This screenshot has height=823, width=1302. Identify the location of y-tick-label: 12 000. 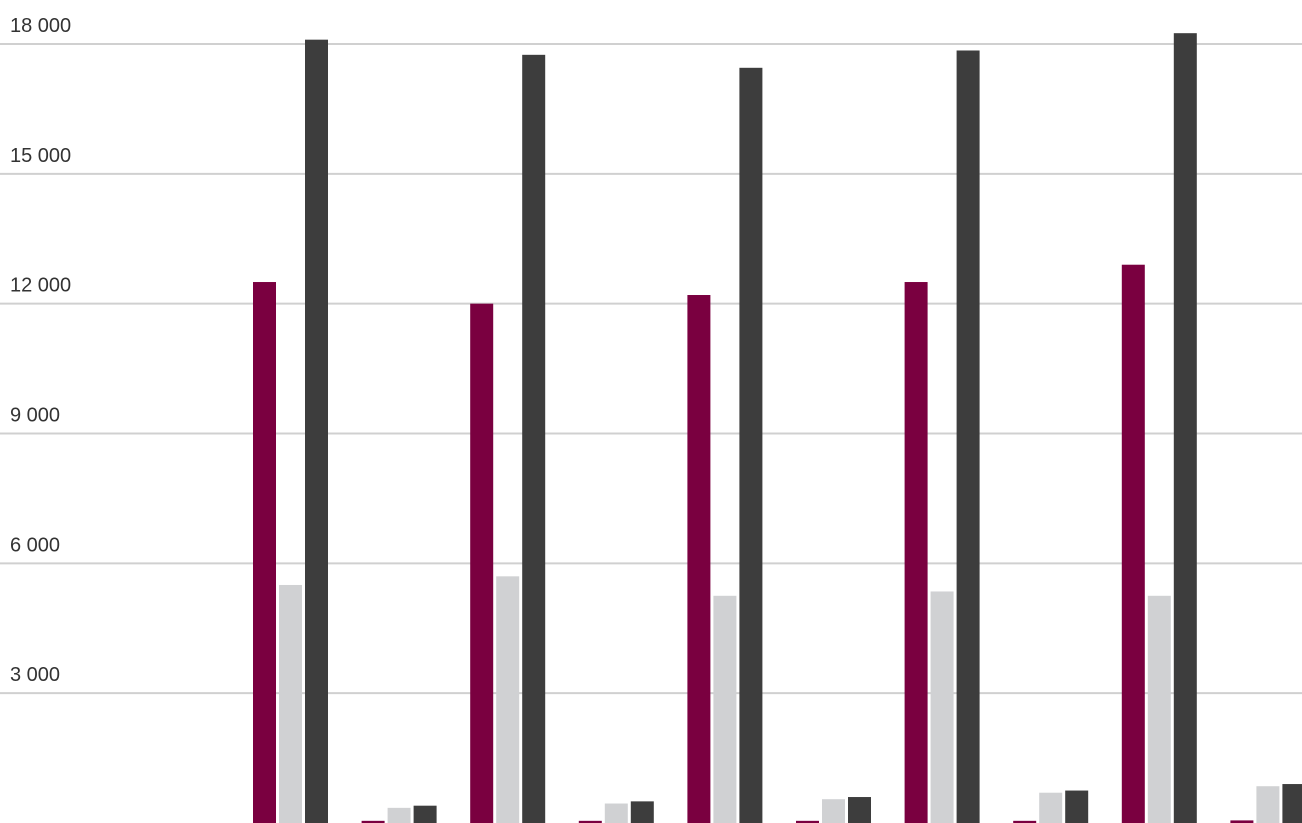
(40, 286).